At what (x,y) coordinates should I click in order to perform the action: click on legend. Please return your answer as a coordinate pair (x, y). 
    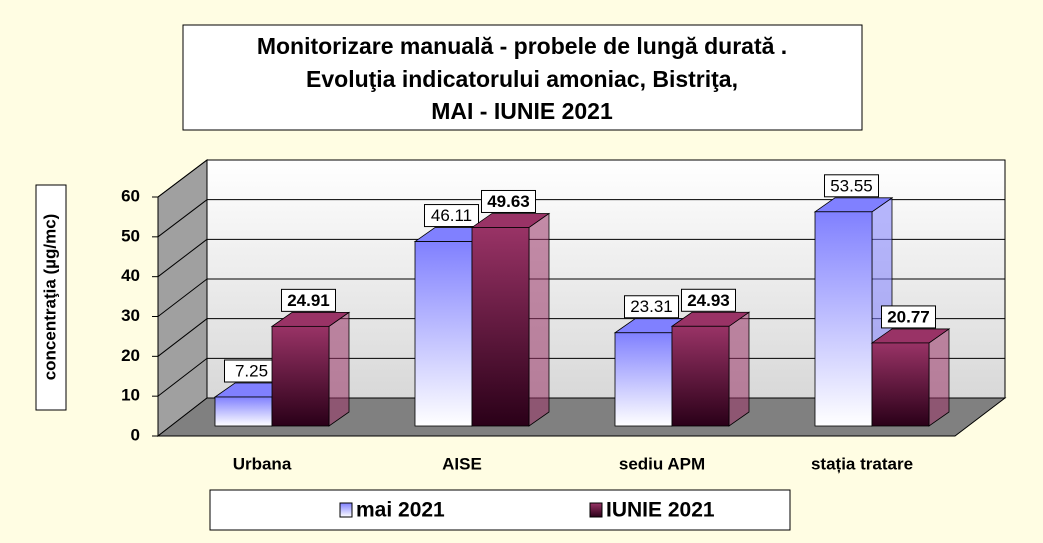
    Looking at the image, I should click on (500, 510).